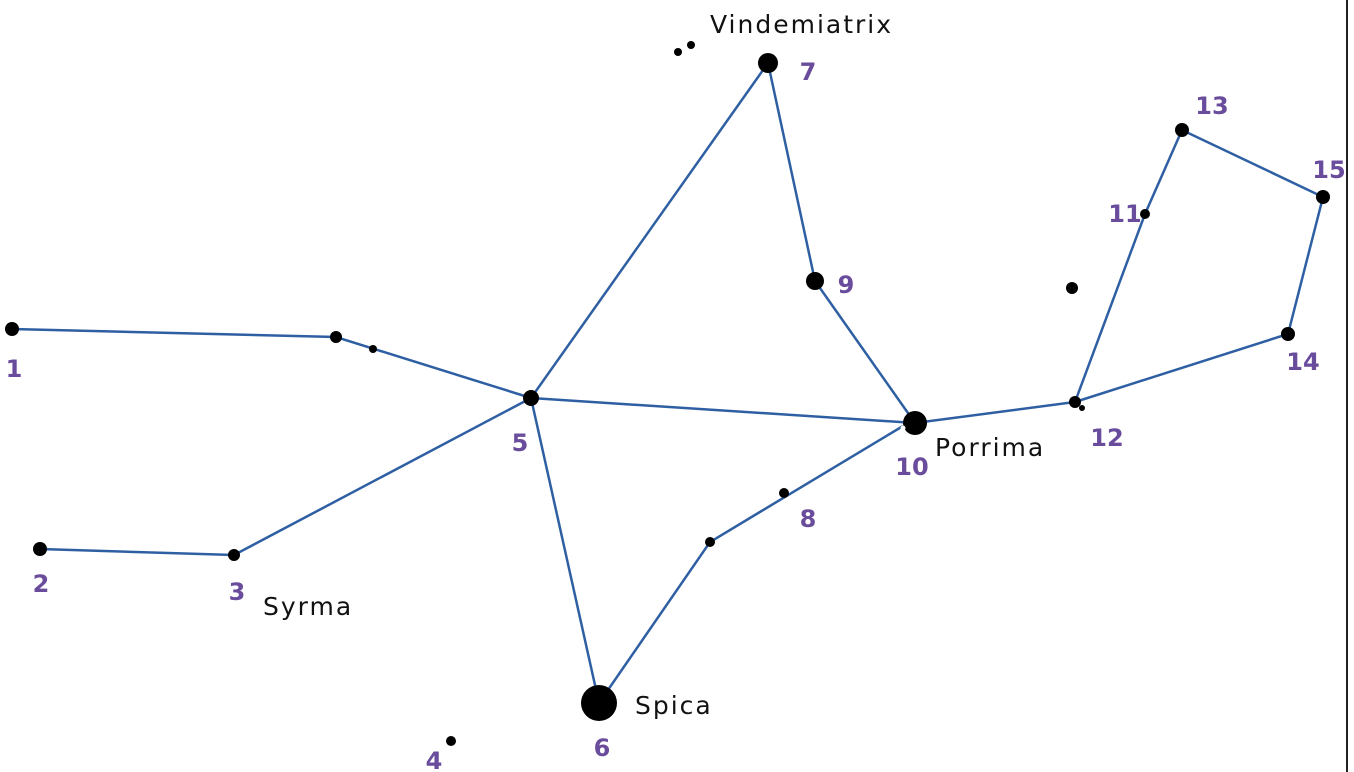 The height and width of the screenshot is (772, 1354). Describe the element at coordinates (1328, 170) in the screenshot. I see `star-number: 15` at that location.